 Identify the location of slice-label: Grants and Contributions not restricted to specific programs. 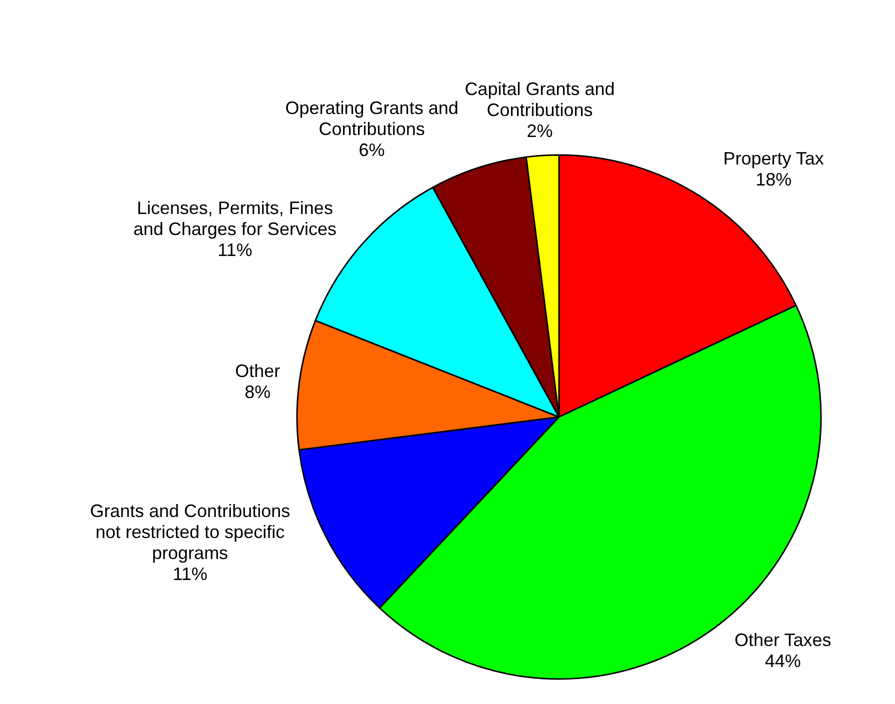
(190, 531).